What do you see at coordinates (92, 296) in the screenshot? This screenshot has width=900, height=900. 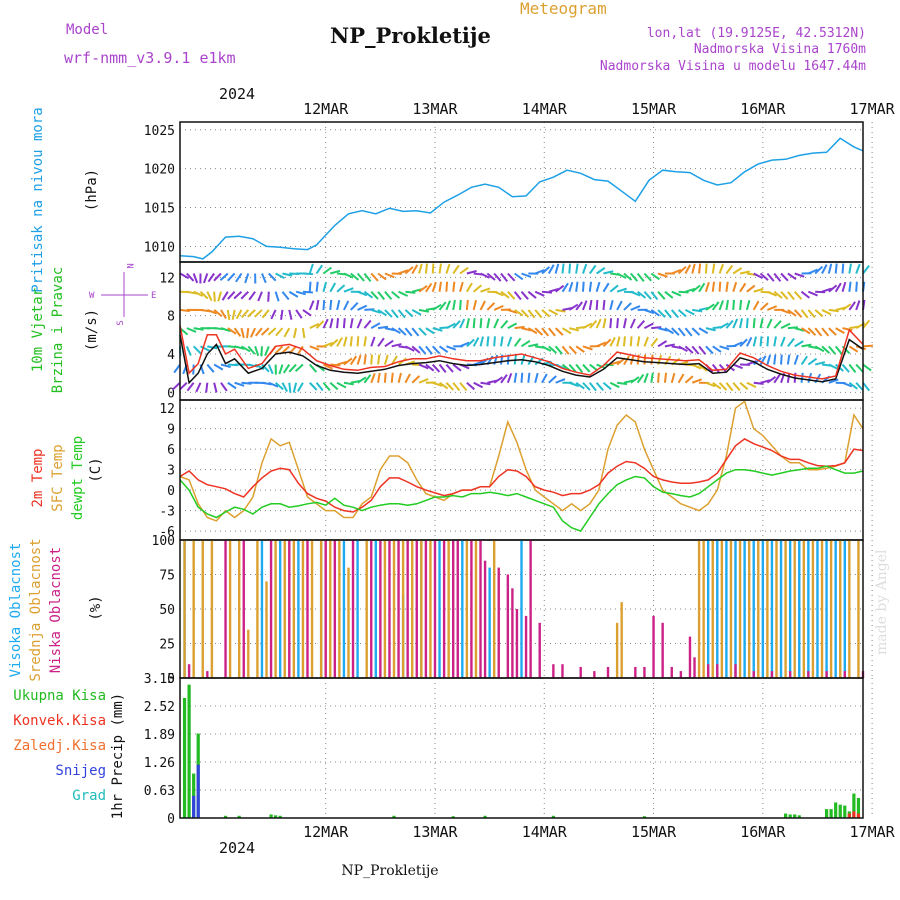 I see `compass-west: W` at bounding box center [92, 296].